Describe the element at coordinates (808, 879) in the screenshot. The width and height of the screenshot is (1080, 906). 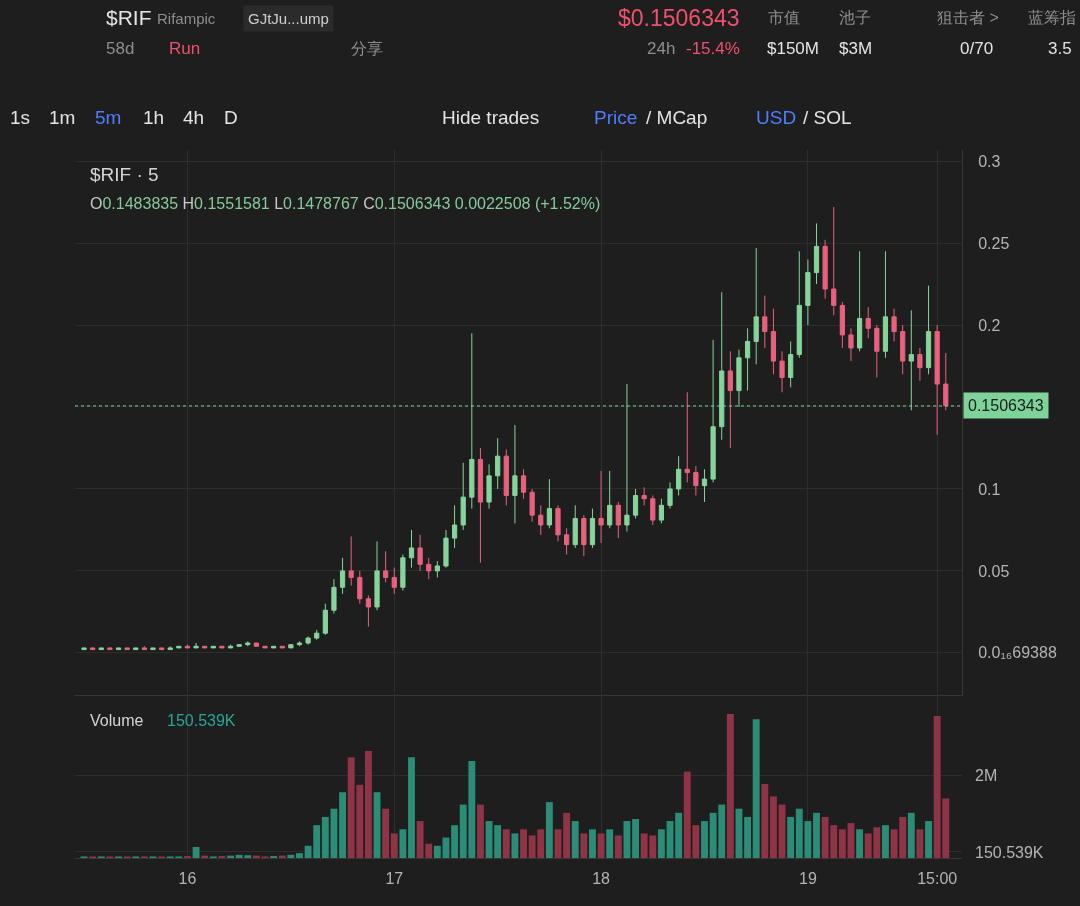
I see `x-tick-label: 19` at that location.